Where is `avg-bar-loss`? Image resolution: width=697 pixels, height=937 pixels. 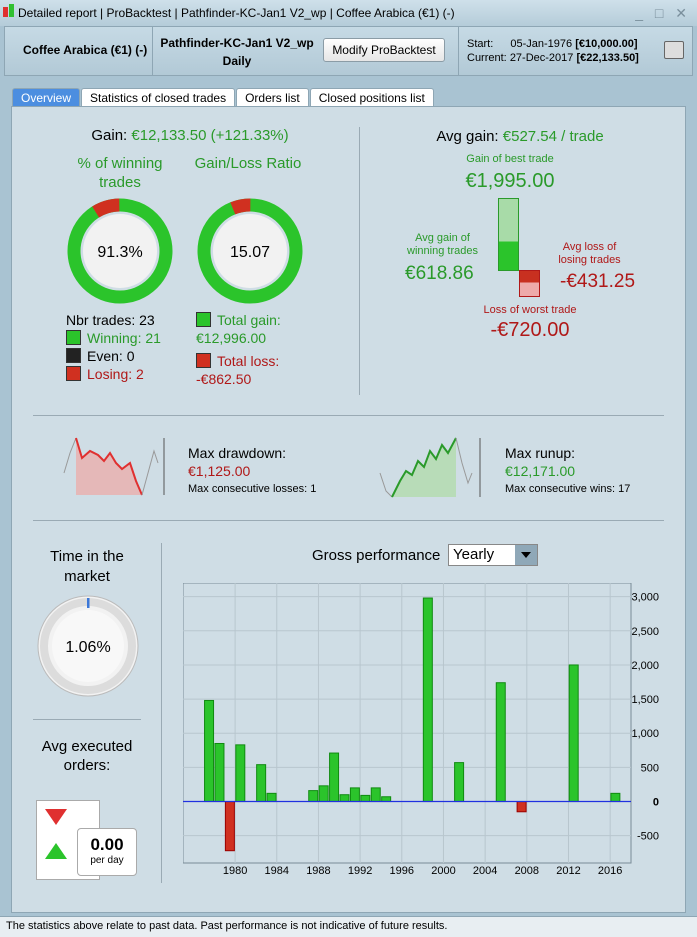
avg-bar-loss is located at coordinates (529, 283).